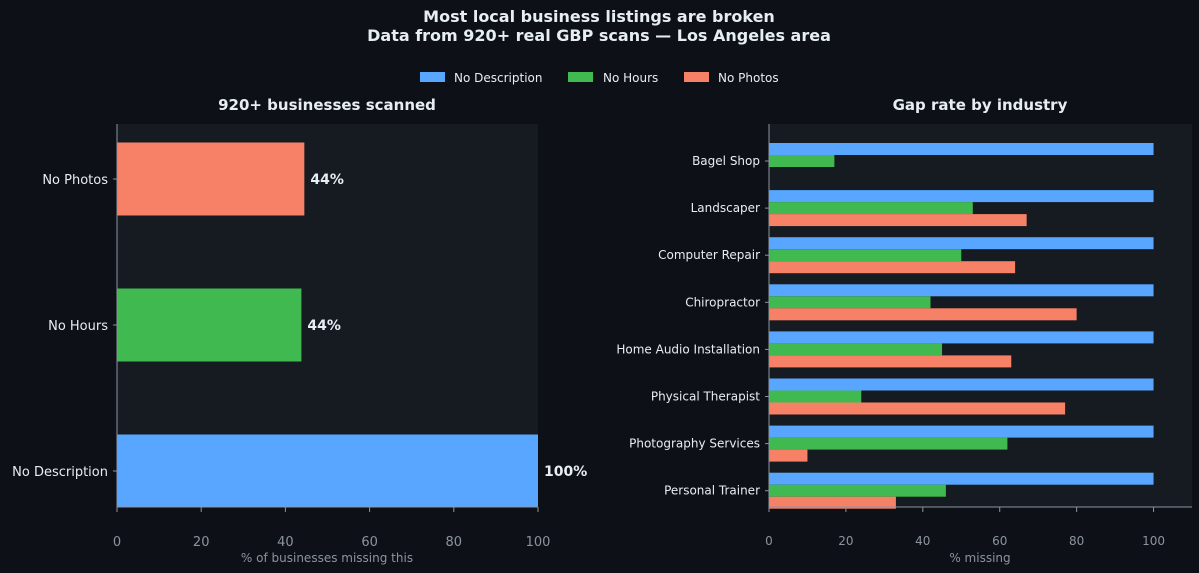  Describe the element at coordinates (209, 325) in the screenshot. I see `bar-no-hours` at that location.